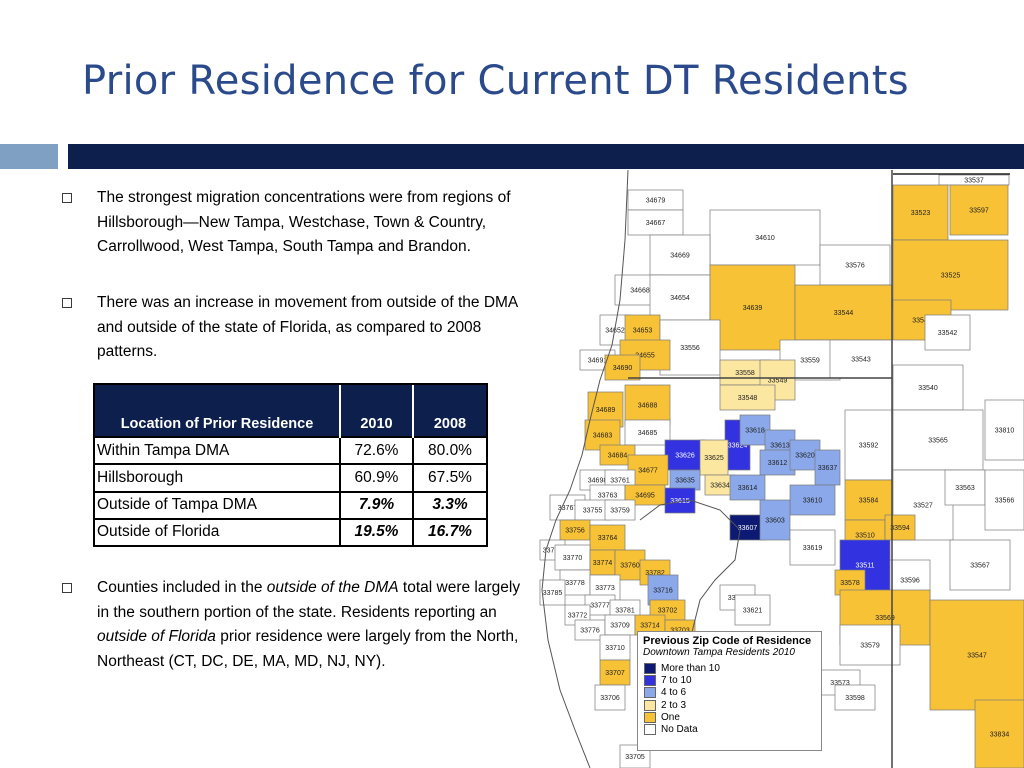 The width and height of the screenshot is (1024, 768). Describe the element at coordinates (732, 680) in the screenshot. I see `legend-item: 7 to 10` at that location.